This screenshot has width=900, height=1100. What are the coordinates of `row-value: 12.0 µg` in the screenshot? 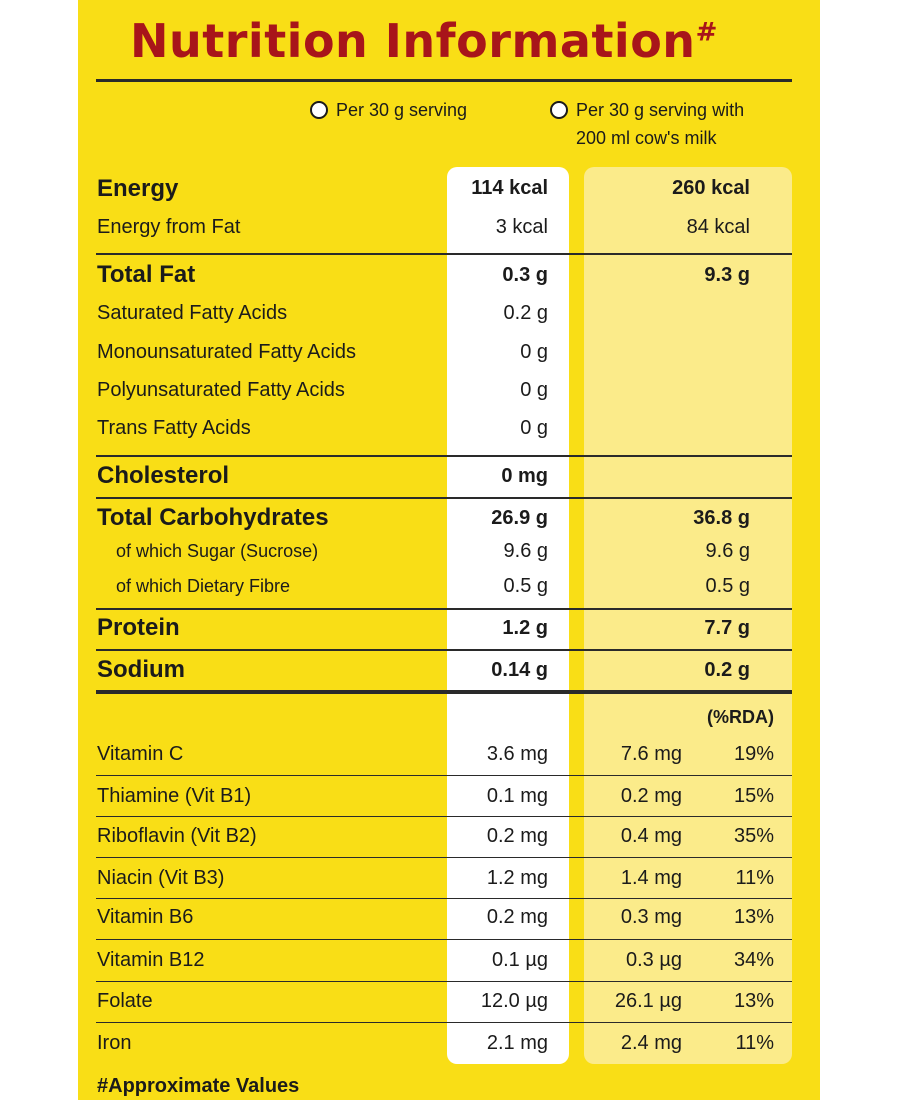 It's located at (514, 1001).